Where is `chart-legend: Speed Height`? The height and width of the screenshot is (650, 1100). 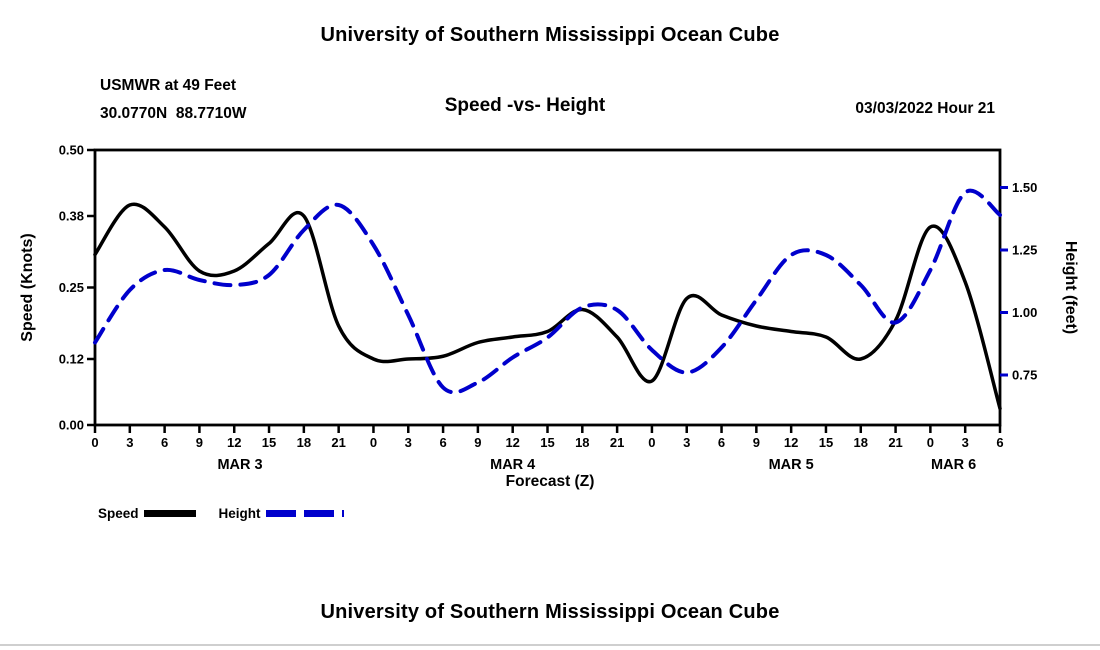 chart-legend: Speed Height is located at coordinates (221, 513).